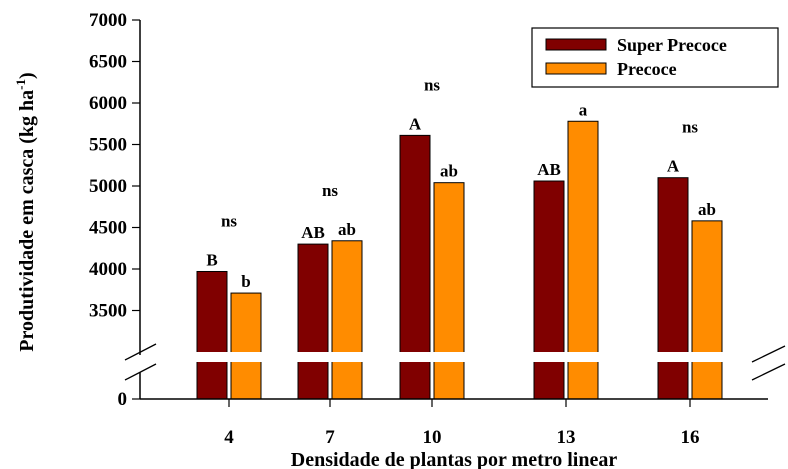 This screenshot has width=788, height=469. I want to click on bar-label: b, so click(245, 281).